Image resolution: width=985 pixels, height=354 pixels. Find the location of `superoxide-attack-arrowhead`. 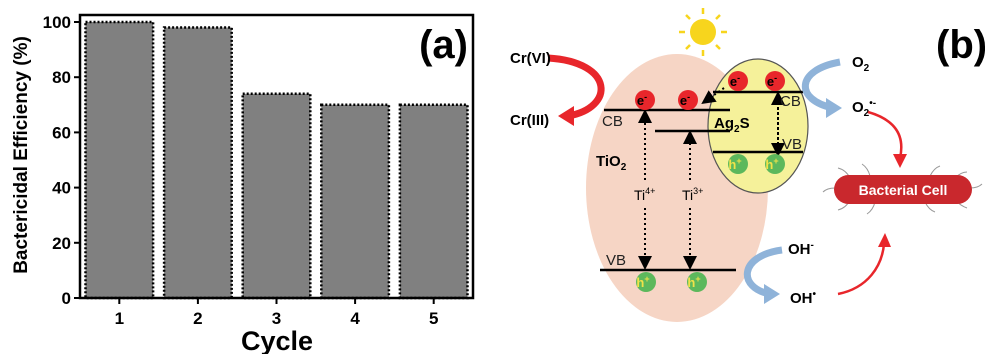

superoxide-attack-arrowhead is located at coordinates (900, 161).